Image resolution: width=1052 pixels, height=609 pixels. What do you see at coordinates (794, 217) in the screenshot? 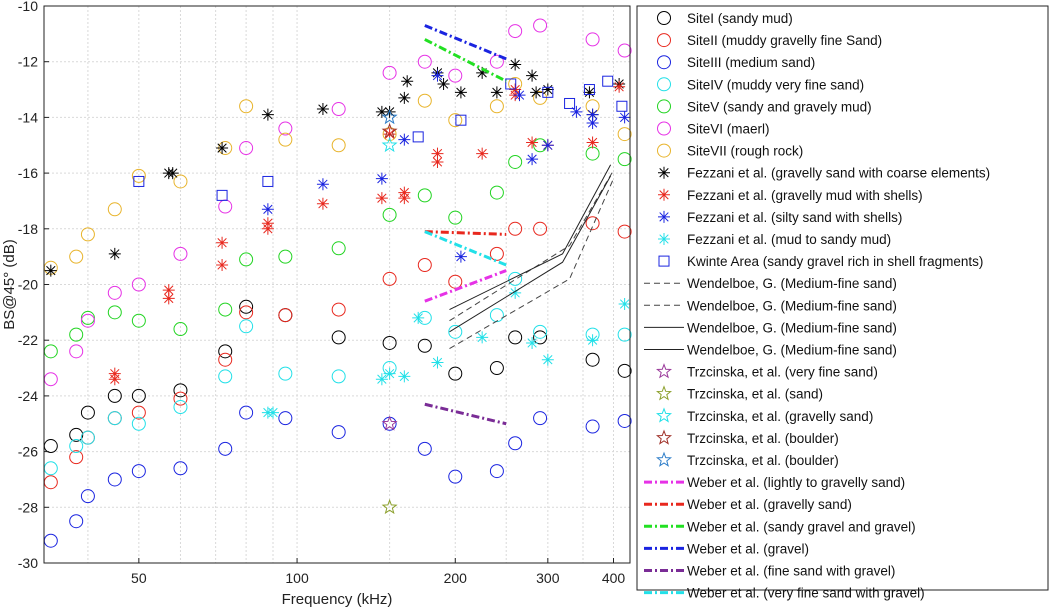
I see `legend-label: Fezzani et al. (silty sand with shells)` at bounding box center [794, 217].